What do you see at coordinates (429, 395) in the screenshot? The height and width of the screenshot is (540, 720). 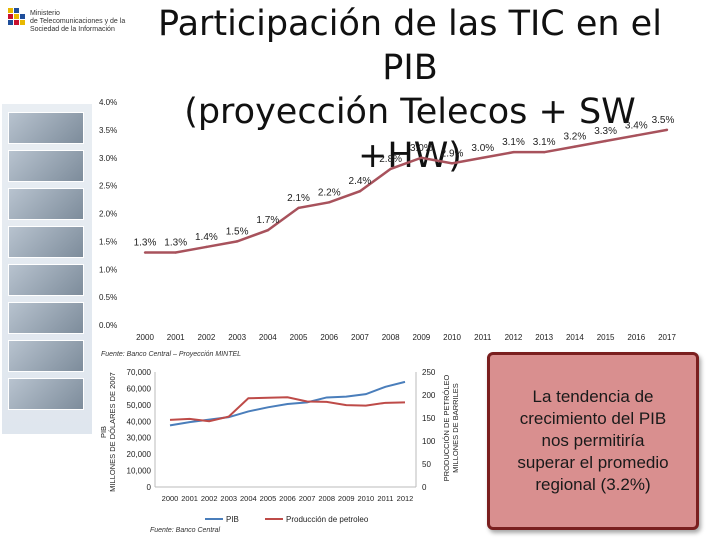 I see `right-tick-label: 200` at bounding box center [429, 395].